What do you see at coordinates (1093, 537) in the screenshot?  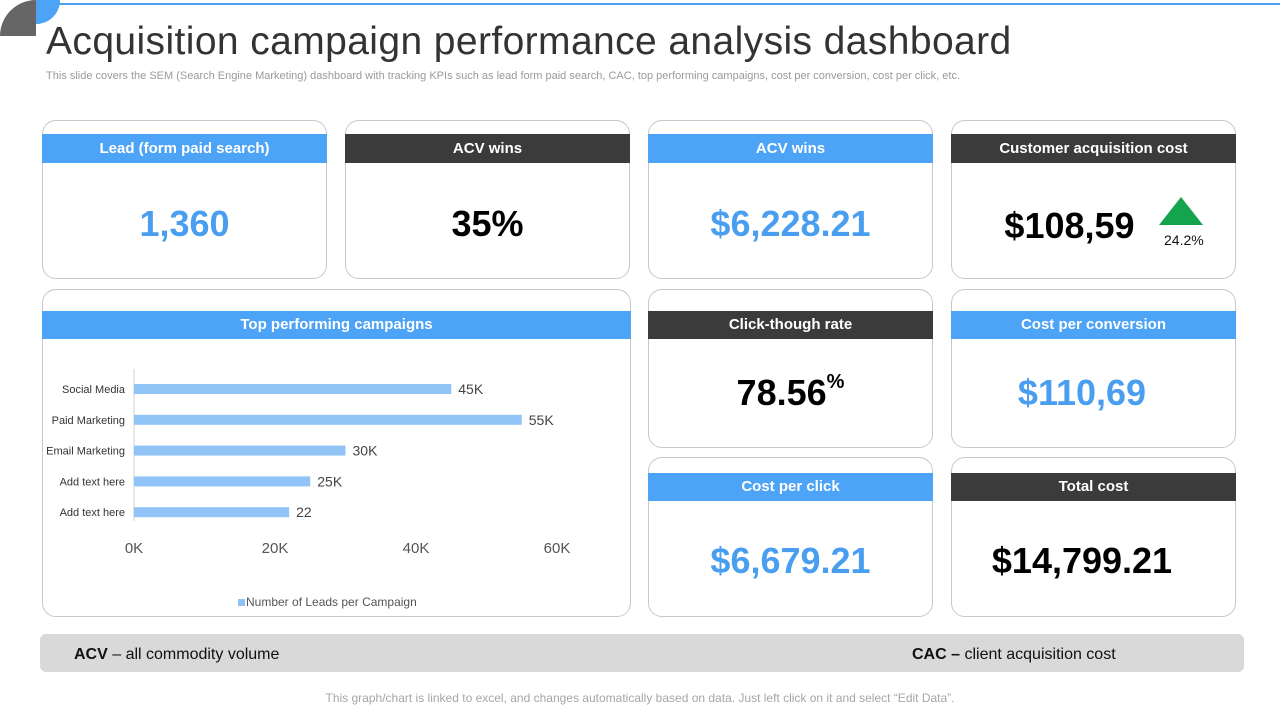 I see `kpi-card-total-cost: Total cost $14,799.21` at bounding box center [1093, 537].